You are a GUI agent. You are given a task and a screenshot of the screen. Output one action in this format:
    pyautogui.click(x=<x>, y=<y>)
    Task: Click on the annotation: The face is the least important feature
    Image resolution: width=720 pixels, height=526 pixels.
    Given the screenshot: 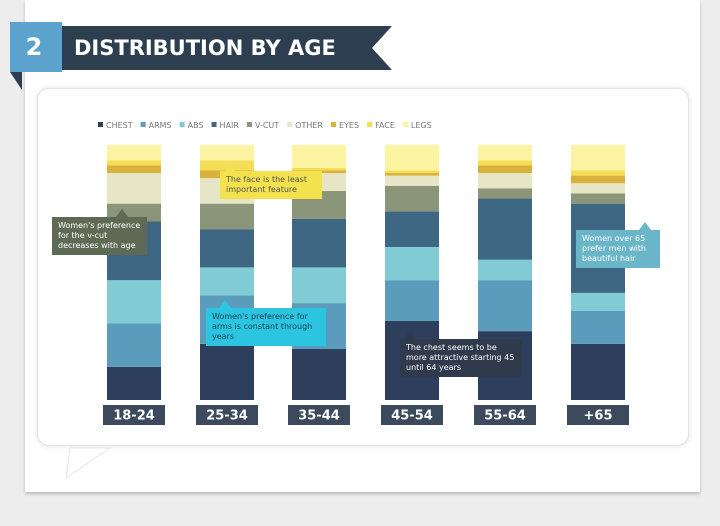 What is the action you would take?
    pyautogui.click(x=271, y=185)
    